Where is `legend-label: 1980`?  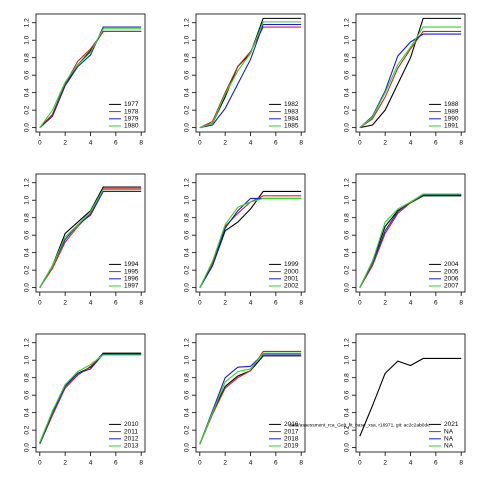
legend-label: 1980 is located at coordinates (131, 126).